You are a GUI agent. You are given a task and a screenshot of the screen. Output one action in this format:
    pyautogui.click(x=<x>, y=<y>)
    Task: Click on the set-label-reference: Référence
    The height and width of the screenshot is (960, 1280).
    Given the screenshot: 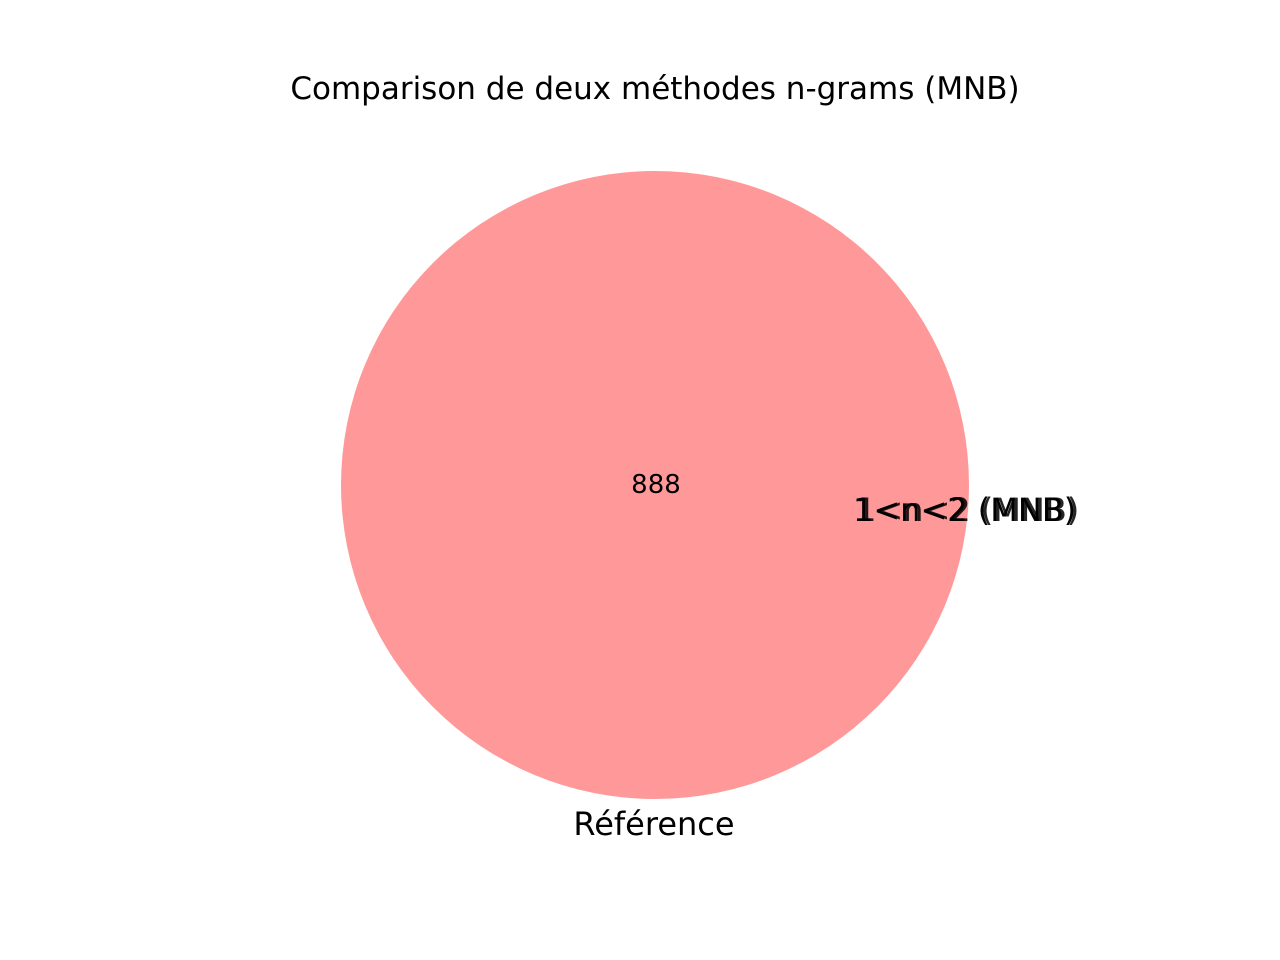 What is the action you would take?
    pyautogui.click(x=653, y=824)
    